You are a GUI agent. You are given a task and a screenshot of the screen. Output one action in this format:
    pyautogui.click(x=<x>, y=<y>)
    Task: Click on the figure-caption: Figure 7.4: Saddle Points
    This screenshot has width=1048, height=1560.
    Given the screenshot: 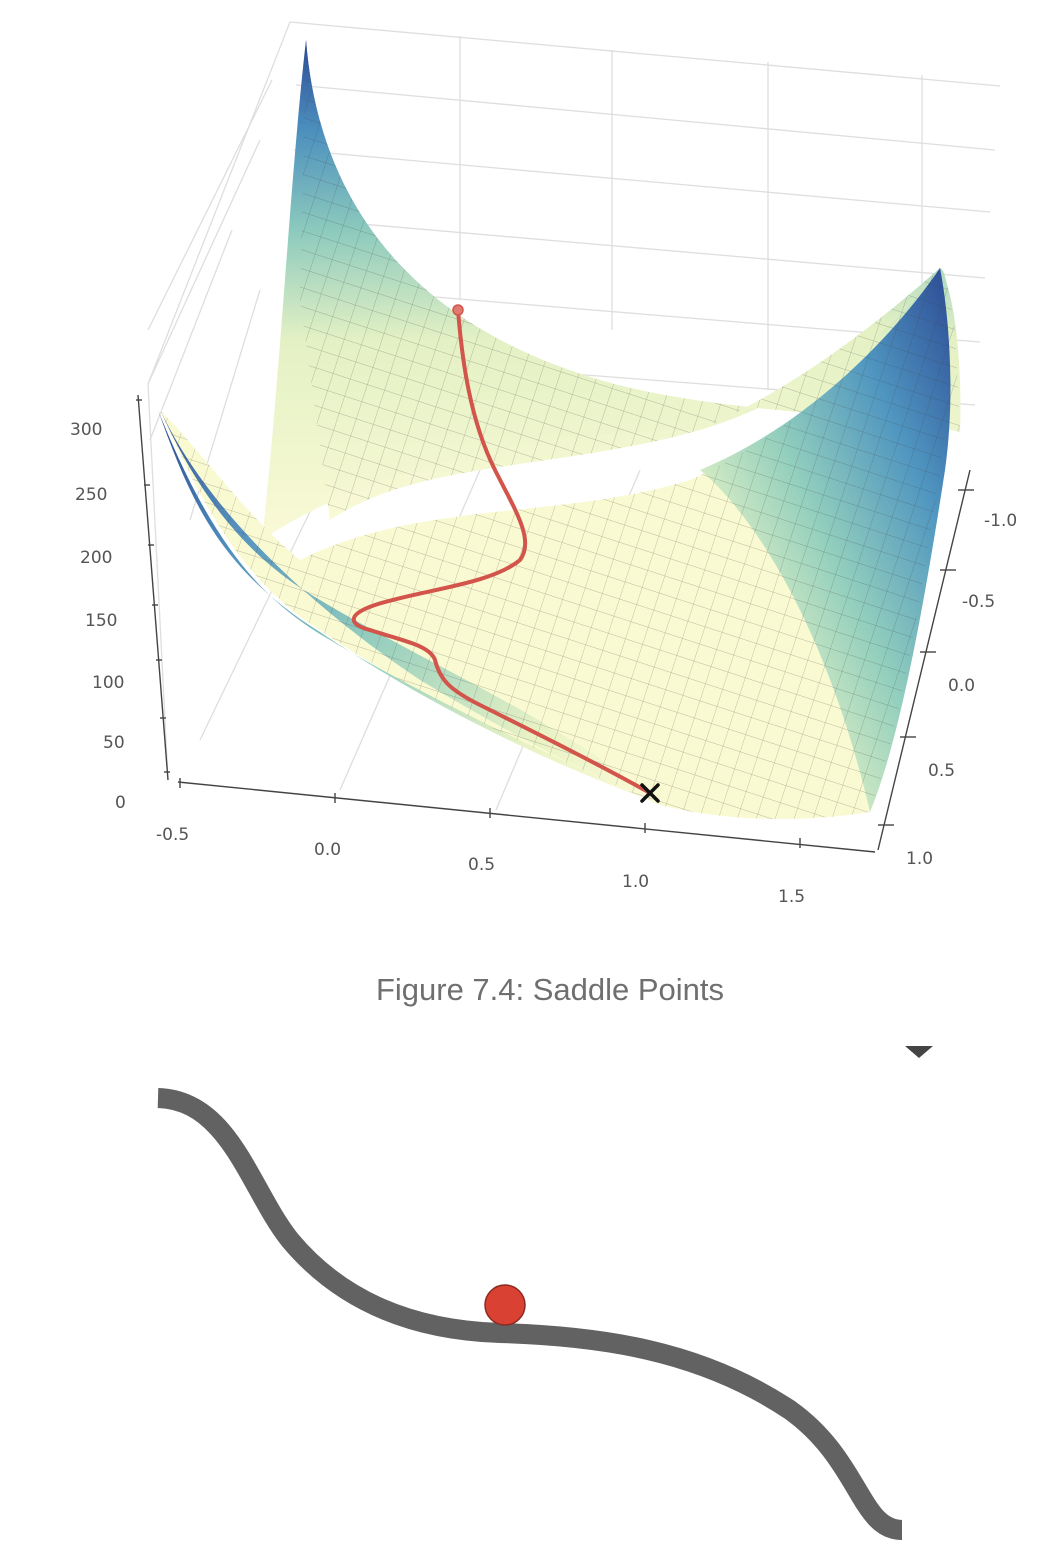 What is the action you would take?
    pyautogui.click(x=550, y=989)
    